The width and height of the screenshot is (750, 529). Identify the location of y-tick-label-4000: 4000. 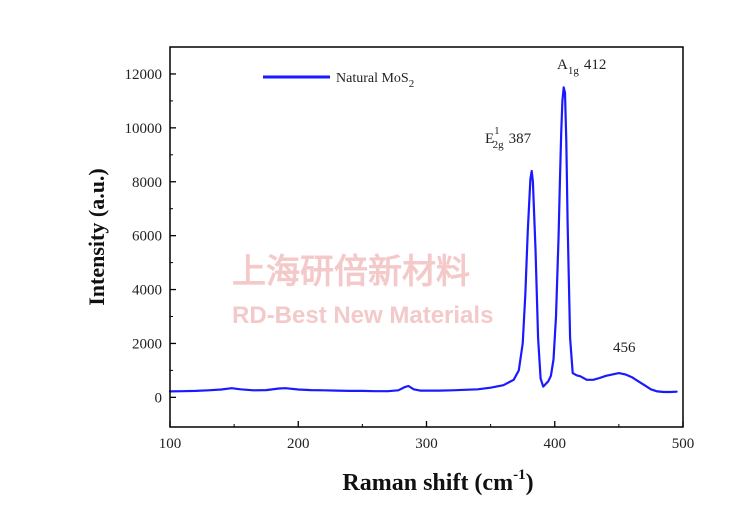
(147, 291).